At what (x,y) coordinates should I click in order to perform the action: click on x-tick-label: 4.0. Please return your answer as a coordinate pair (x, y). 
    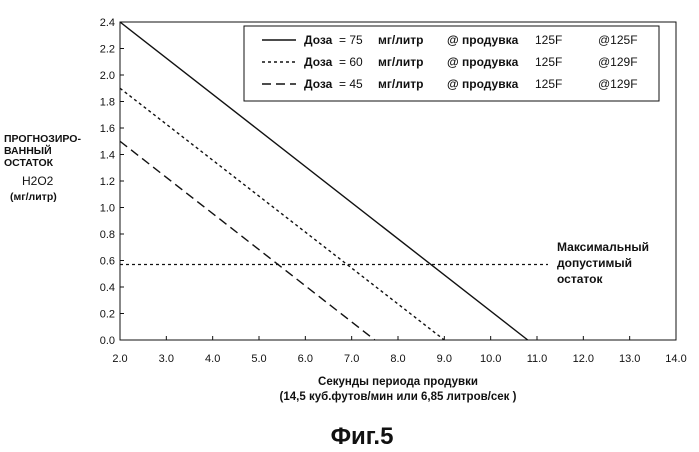
    Looking at the image, I should click on (212, 359).